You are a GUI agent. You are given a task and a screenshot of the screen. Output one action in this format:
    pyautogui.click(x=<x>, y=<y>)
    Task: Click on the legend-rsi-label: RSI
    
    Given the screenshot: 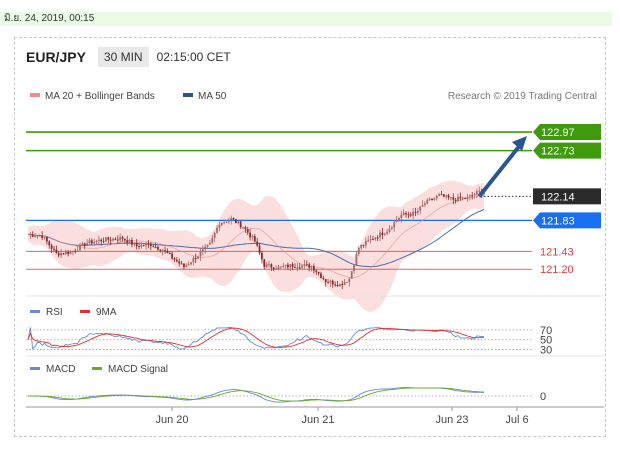 What is the action you would take?
    pyautogui.click(x=54, y=312)
    